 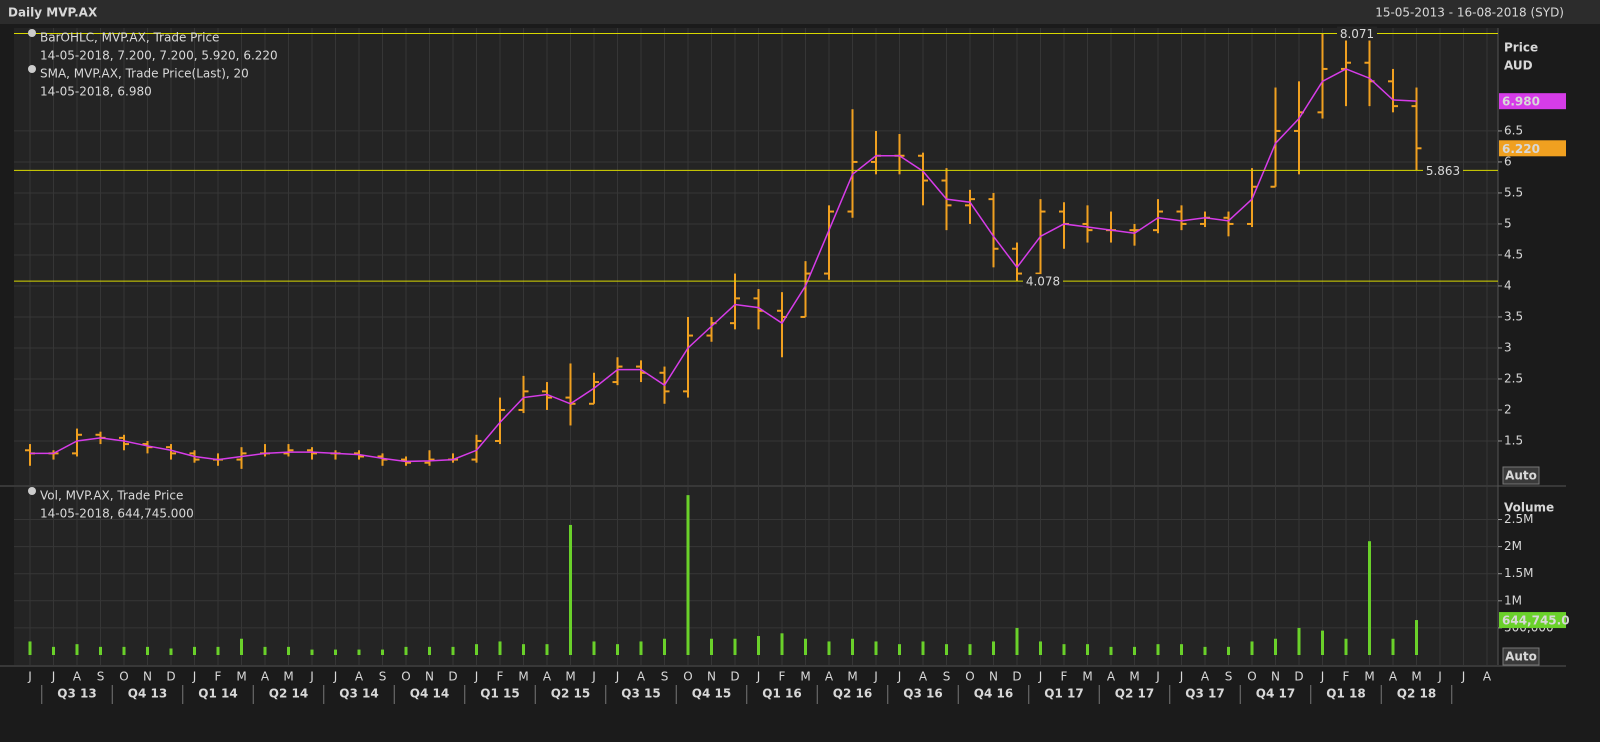 I want to click on y-tick-label: 4.5, so click(x=1513, y=254).